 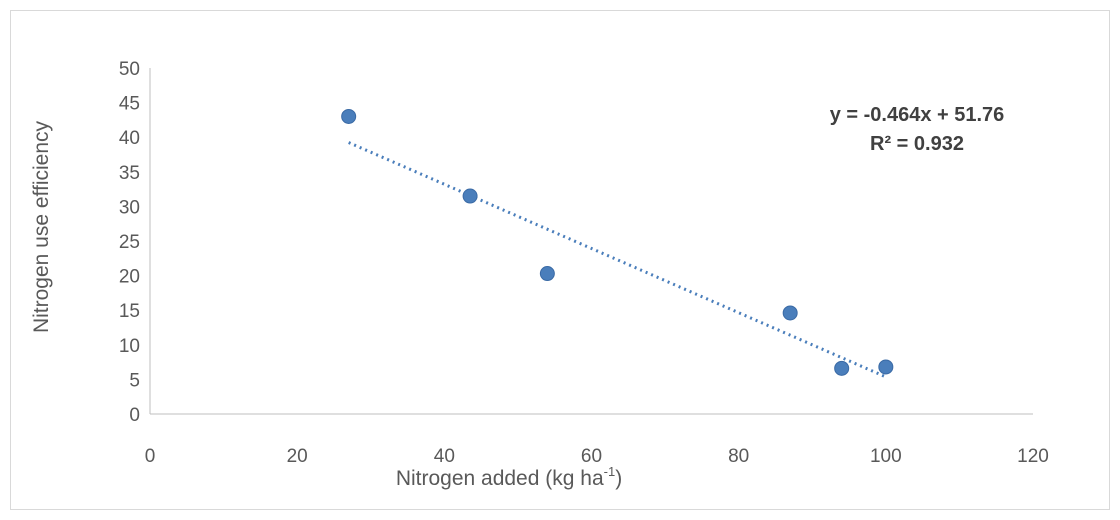 I want to click on x-tick-labels: 0 20 40 60 80 100 120, so click(x=597, y=456).